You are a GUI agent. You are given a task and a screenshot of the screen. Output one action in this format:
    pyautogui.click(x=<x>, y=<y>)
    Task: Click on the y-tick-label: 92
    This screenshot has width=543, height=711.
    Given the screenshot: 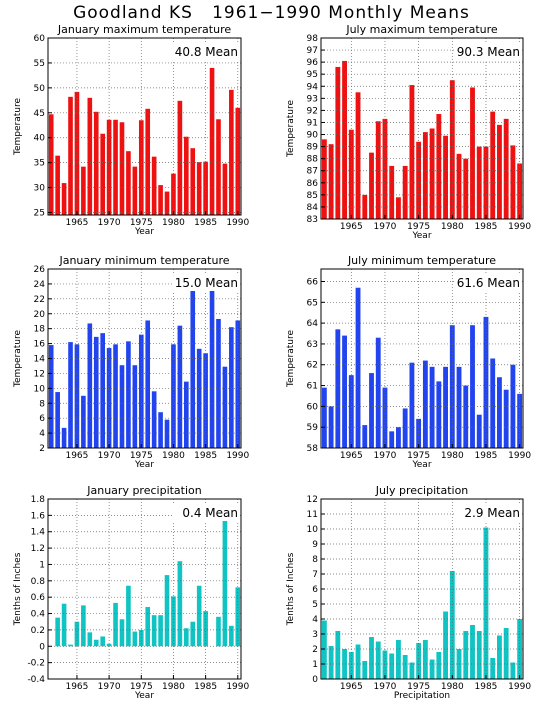 What is the action you would take?
    pyautogui.click(x=312, y=111)
    